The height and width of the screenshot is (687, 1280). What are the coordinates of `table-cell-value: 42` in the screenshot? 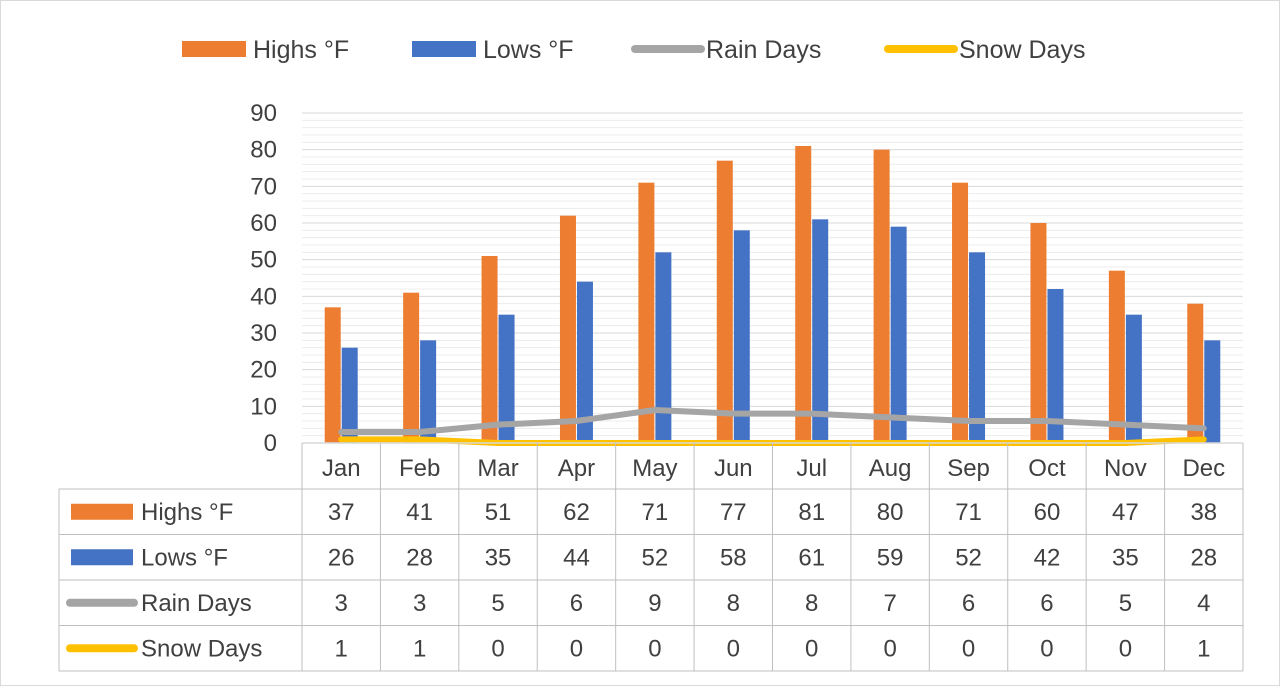 It's located at (1047, 557).